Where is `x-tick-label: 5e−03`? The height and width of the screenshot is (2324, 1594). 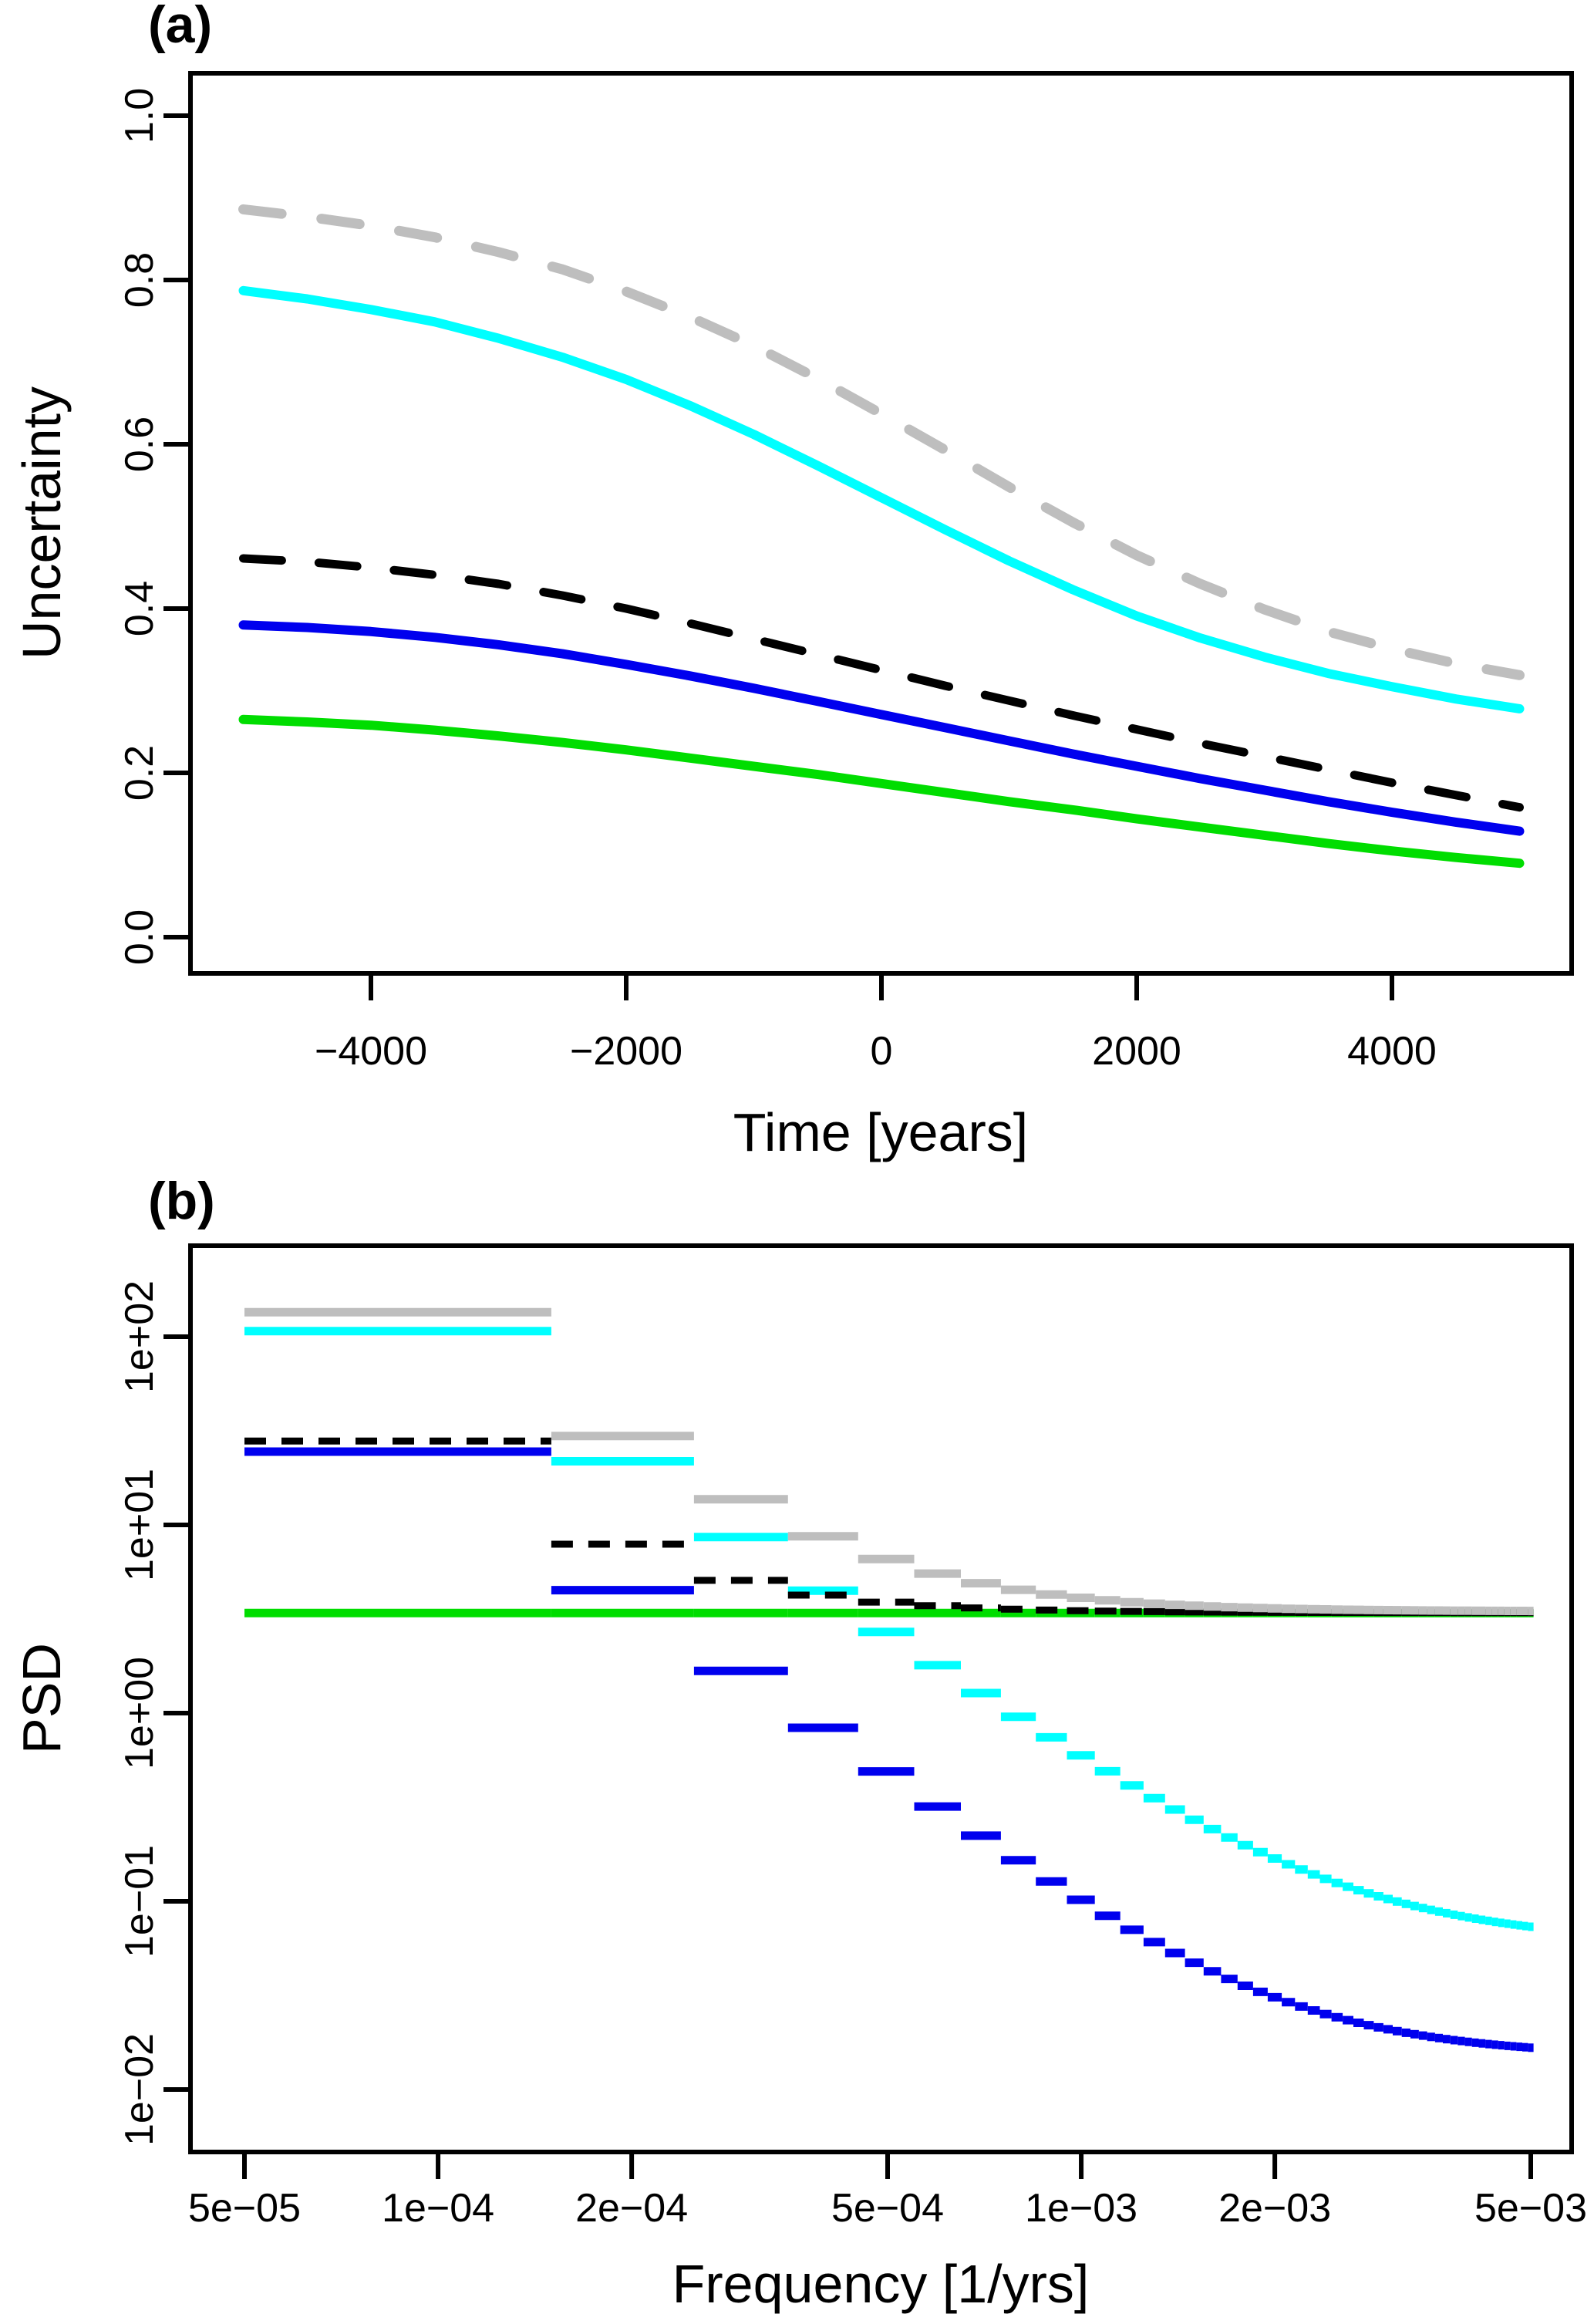 x-tick-label: 5e−03 is located at coordinates (1530, 2208).